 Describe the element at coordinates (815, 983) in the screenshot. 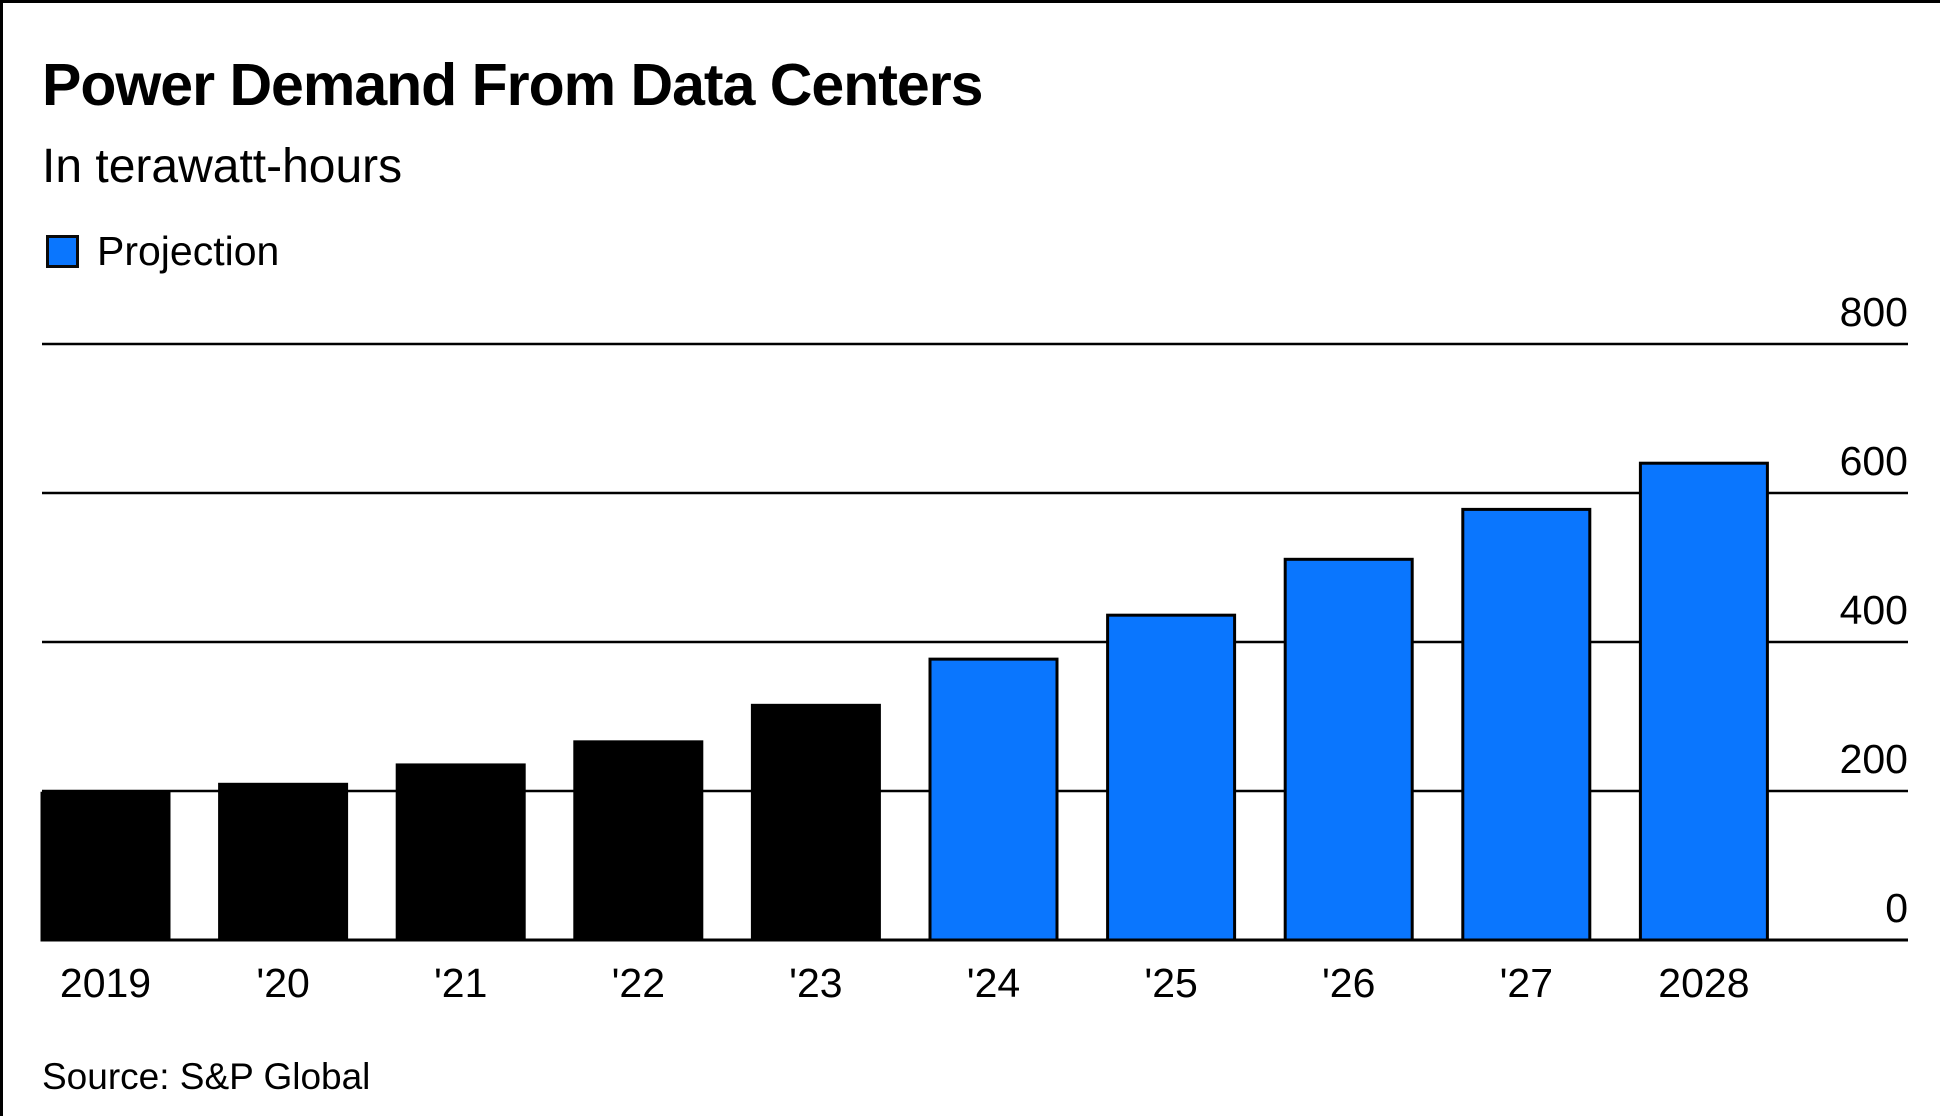

I see `x-tick-label-23: '23` at that location.